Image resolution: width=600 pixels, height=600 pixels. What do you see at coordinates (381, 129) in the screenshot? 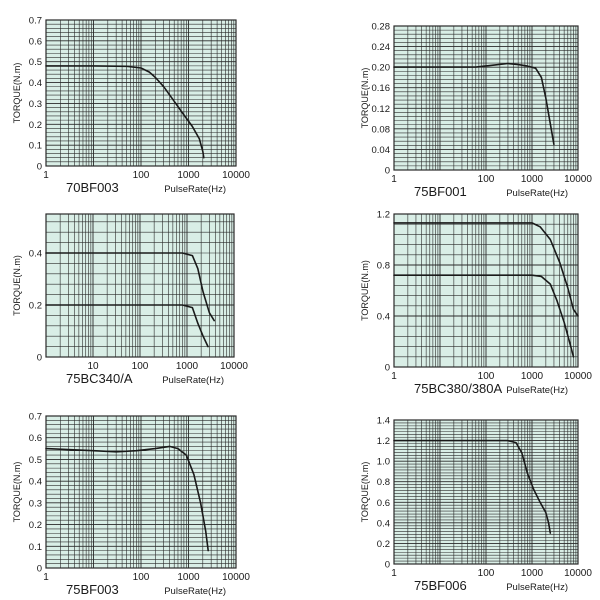
I see `y-tick-label: 0.08` at bounding box center [381, 129].